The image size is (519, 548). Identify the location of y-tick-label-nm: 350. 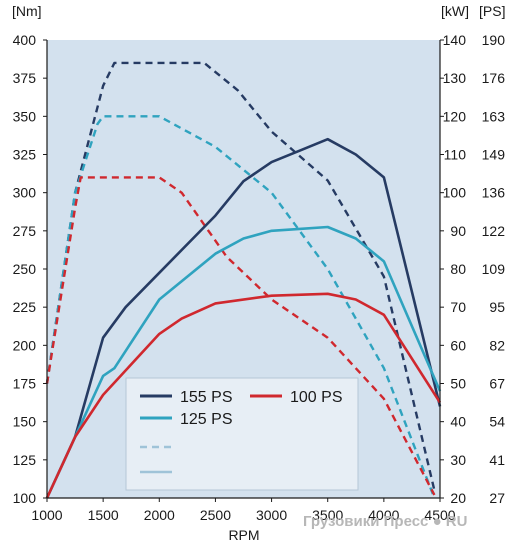
(25, 116).